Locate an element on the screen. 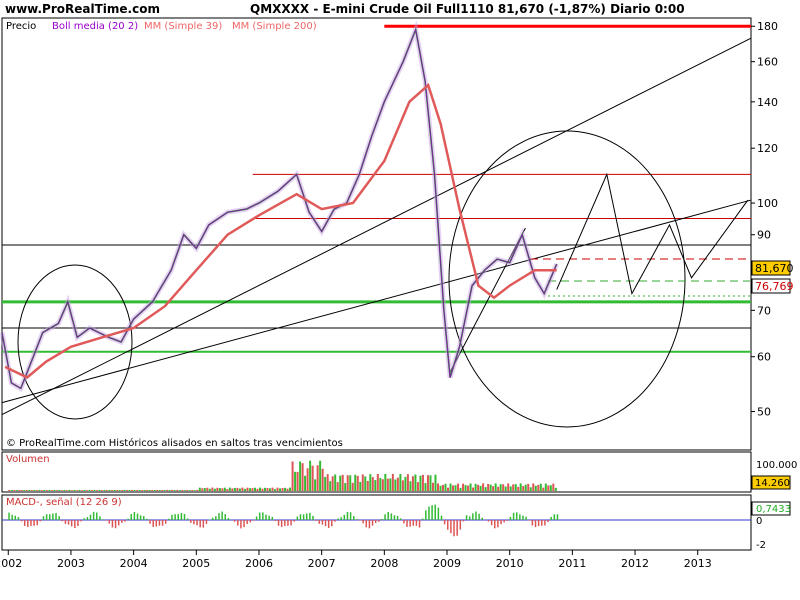 The image size is (800, 600). volume-box is located at coordinates (771, 482).